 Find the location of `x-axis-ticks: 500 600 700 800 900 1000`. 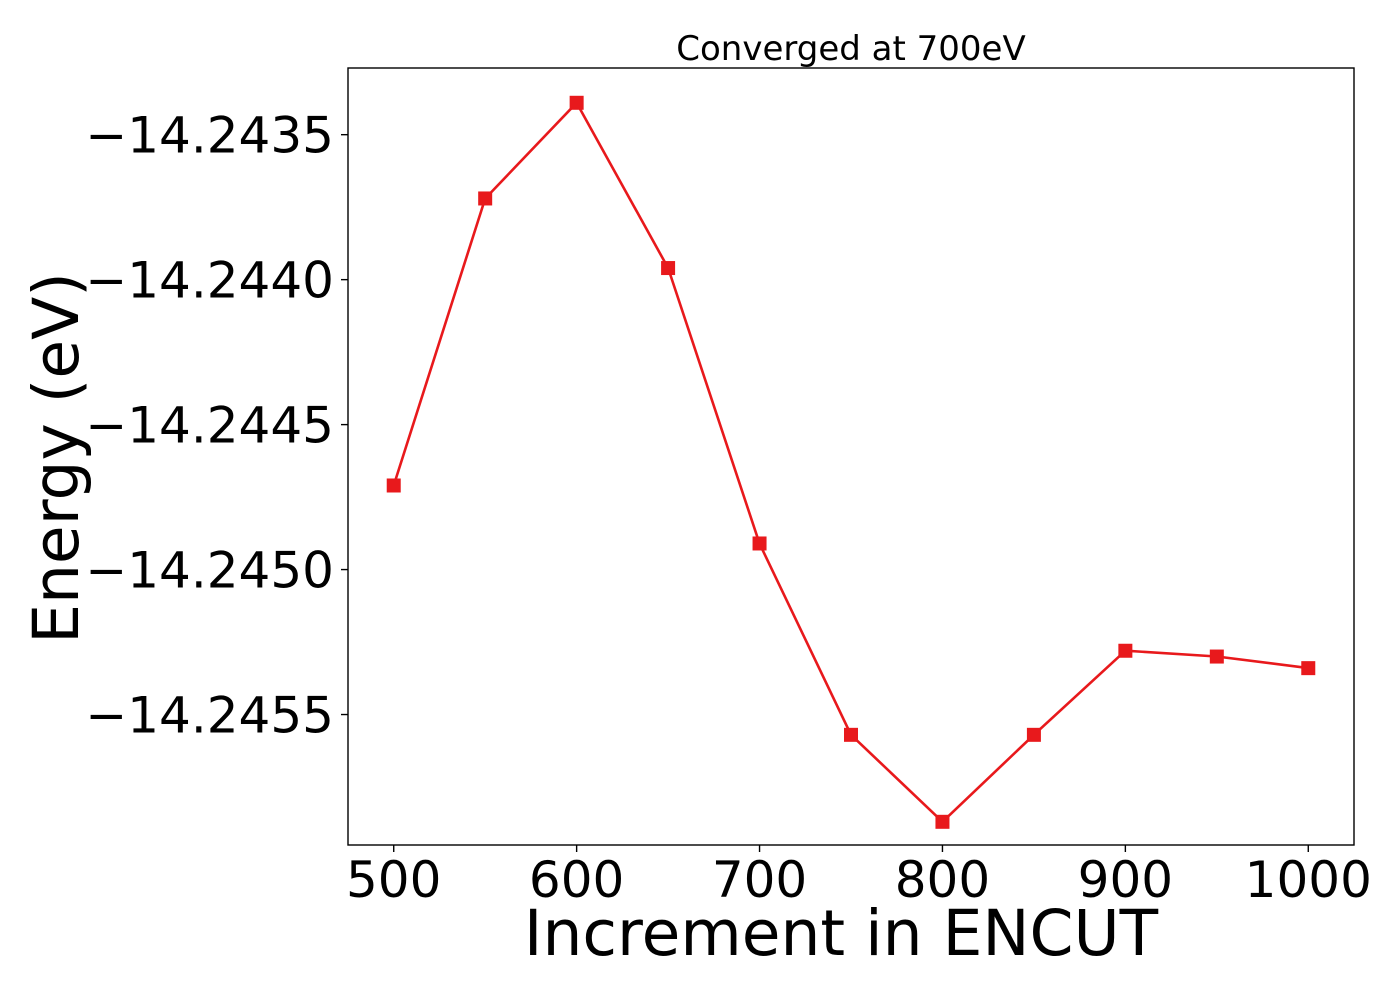

x-axis-ticks: 500 600 700 800 900 1000 is located at coordinates (859, 877).